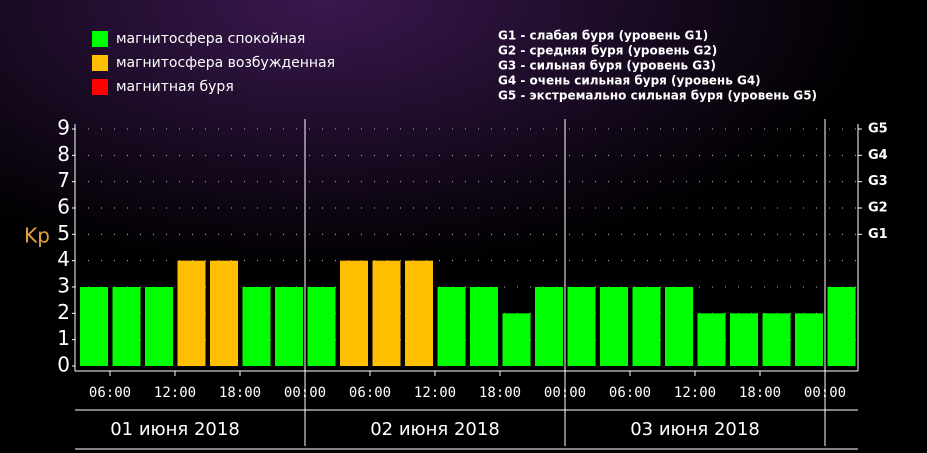 This screenshot has width=927, height=453. Describe the element at coordinates (878, 129) in the screenshot. I see `y2-tick-label: G5` at that location.